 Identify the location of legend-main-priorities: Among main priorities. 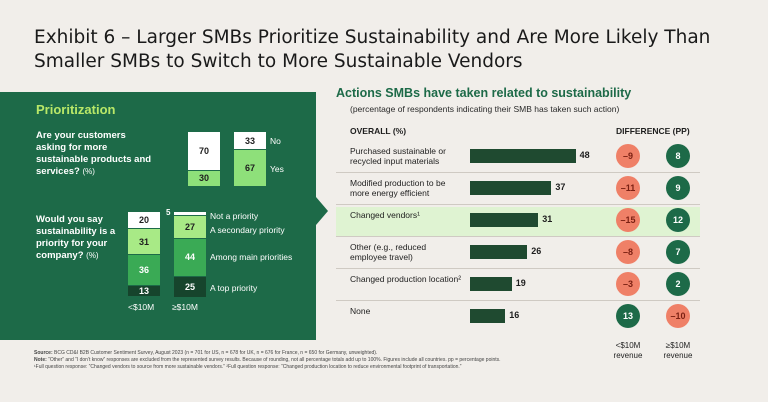
(251, 257).